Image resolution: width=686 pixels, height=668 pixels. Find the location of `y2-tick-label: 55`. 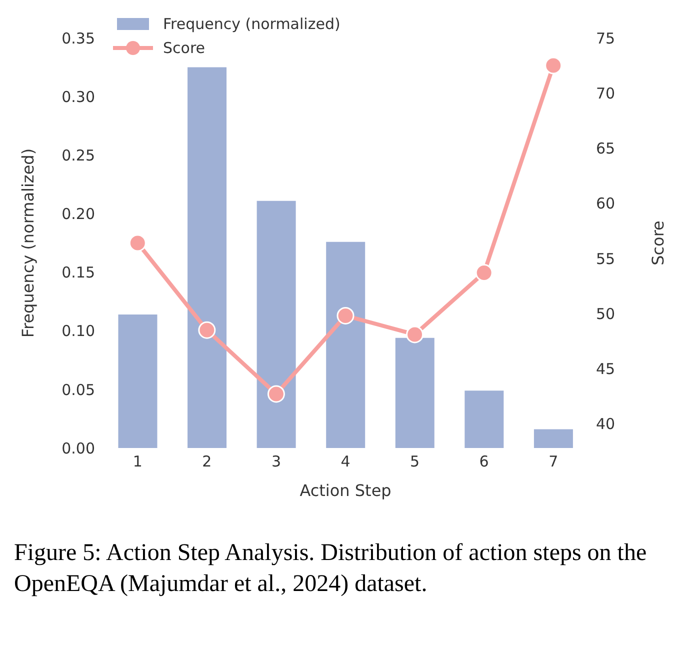

y2-tick-label: 55 is located at coordinates (606, 259).